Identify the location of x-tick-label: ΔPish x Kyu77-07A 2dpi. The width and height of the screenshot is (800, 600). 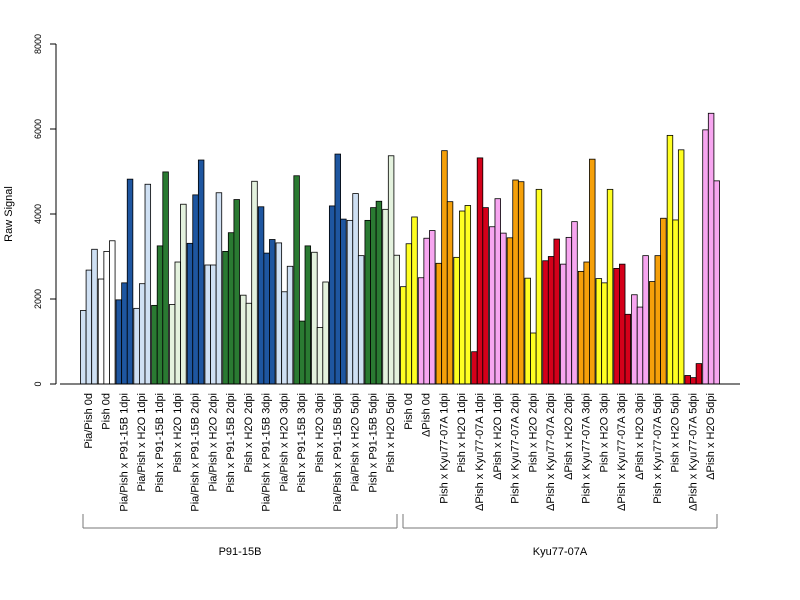
(551, 452).